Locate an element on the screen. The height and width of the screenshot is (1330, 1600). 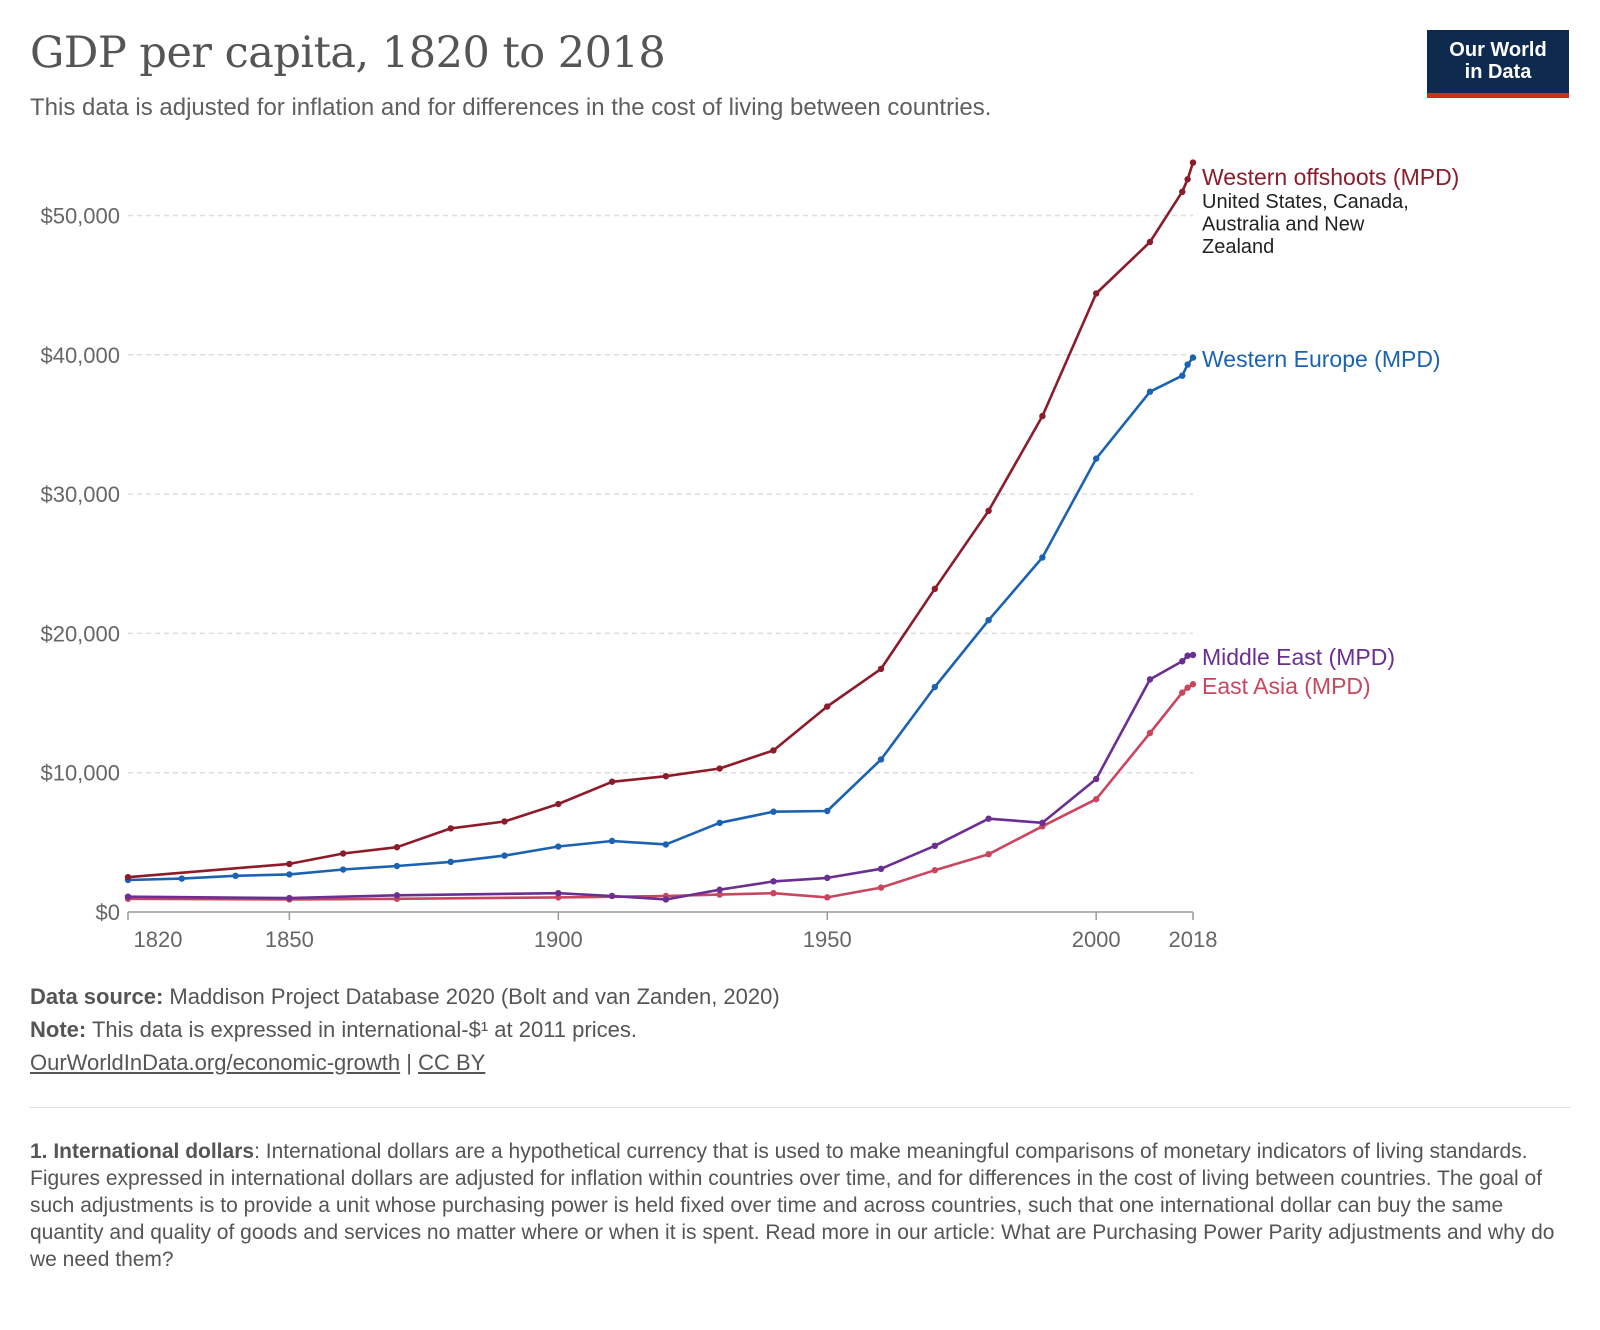
owid-logo: Our World in Data is located at coordinates (1498, 64).